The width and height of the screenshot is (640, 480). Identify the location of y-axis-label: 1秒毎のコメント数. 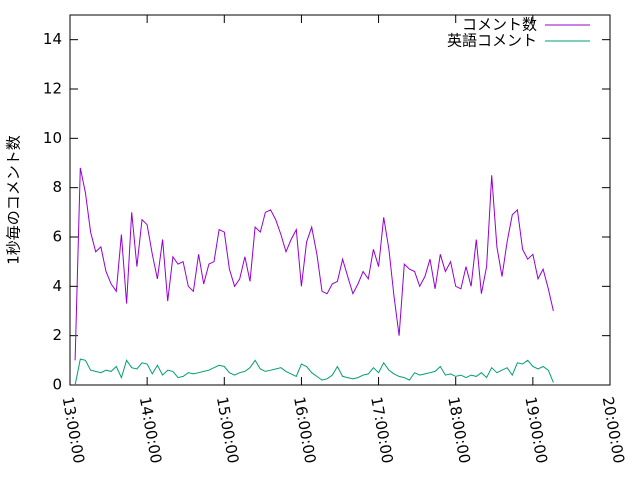
(14, 200).